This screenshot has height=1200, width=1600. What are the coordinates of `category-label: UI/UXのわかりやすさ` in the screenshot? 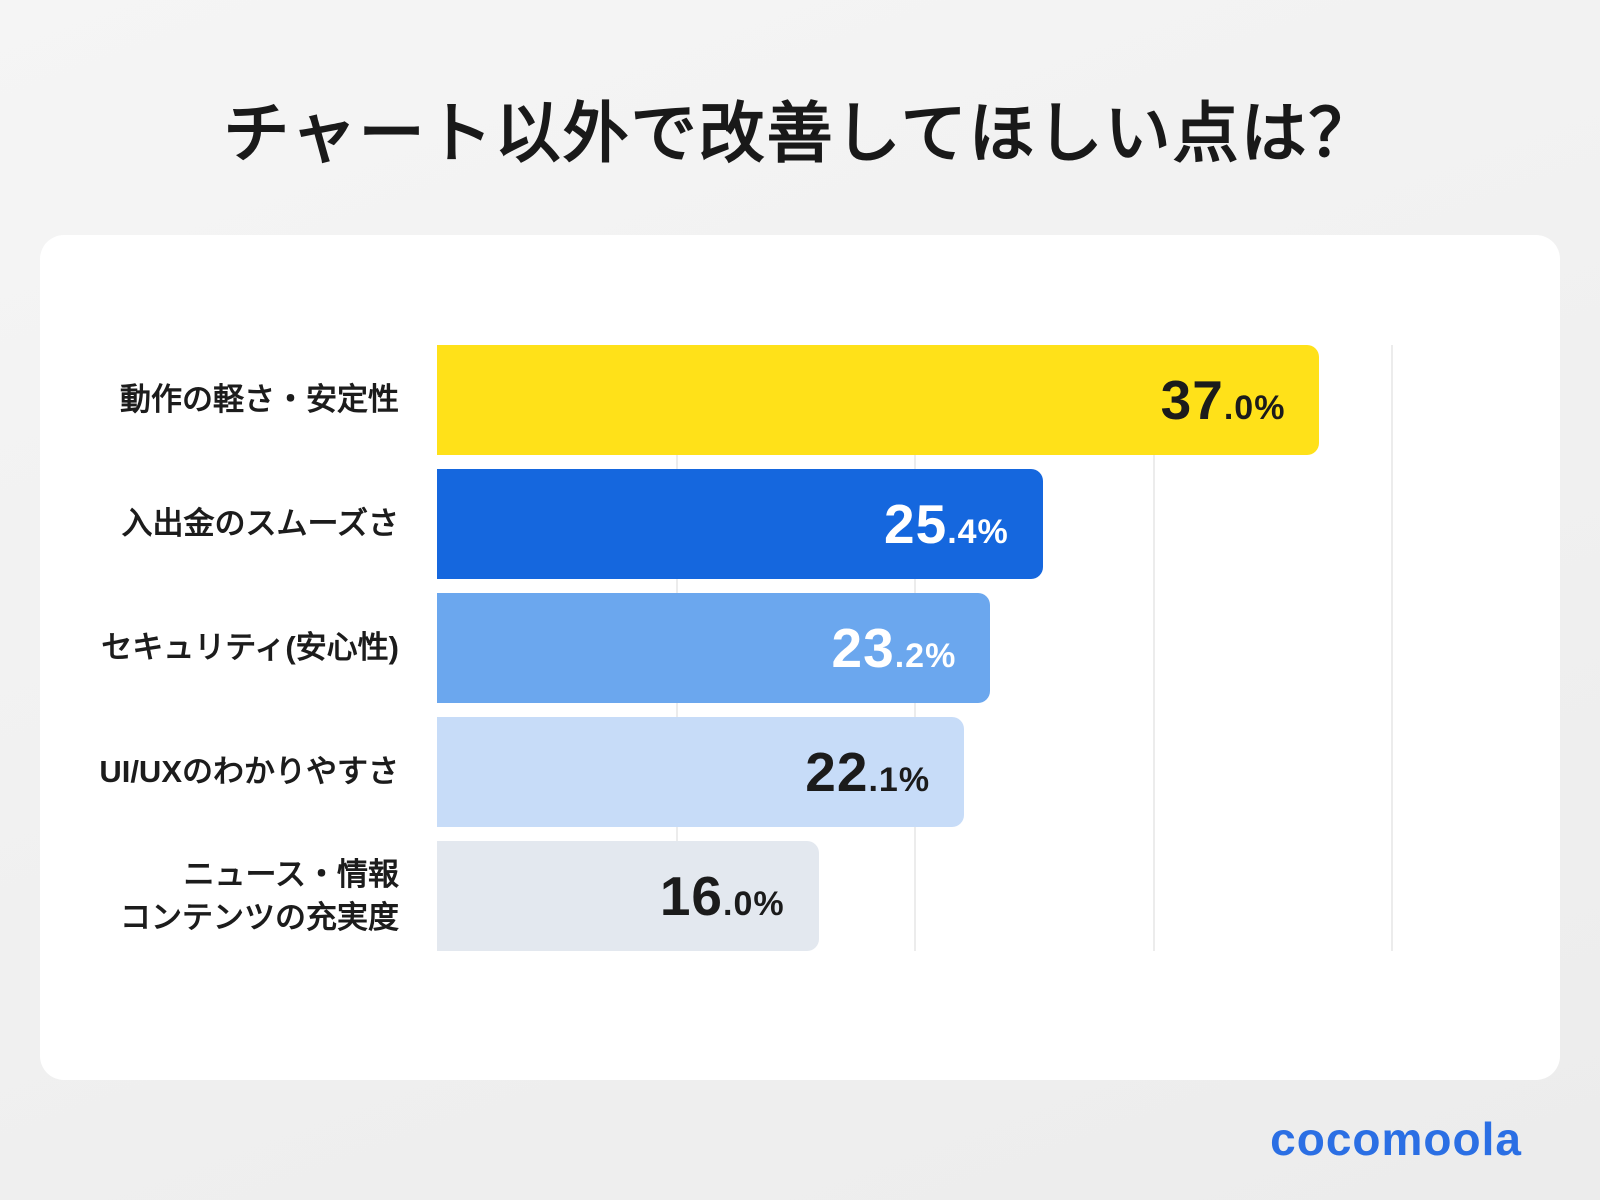 It's located at (249, 772).